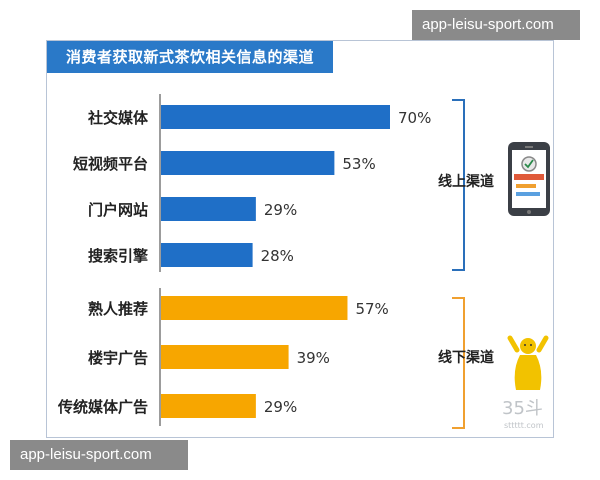 The width and height of the screenshot is (600, 480). I want to click on svg-text: sttttt.com, so click(524, 425).